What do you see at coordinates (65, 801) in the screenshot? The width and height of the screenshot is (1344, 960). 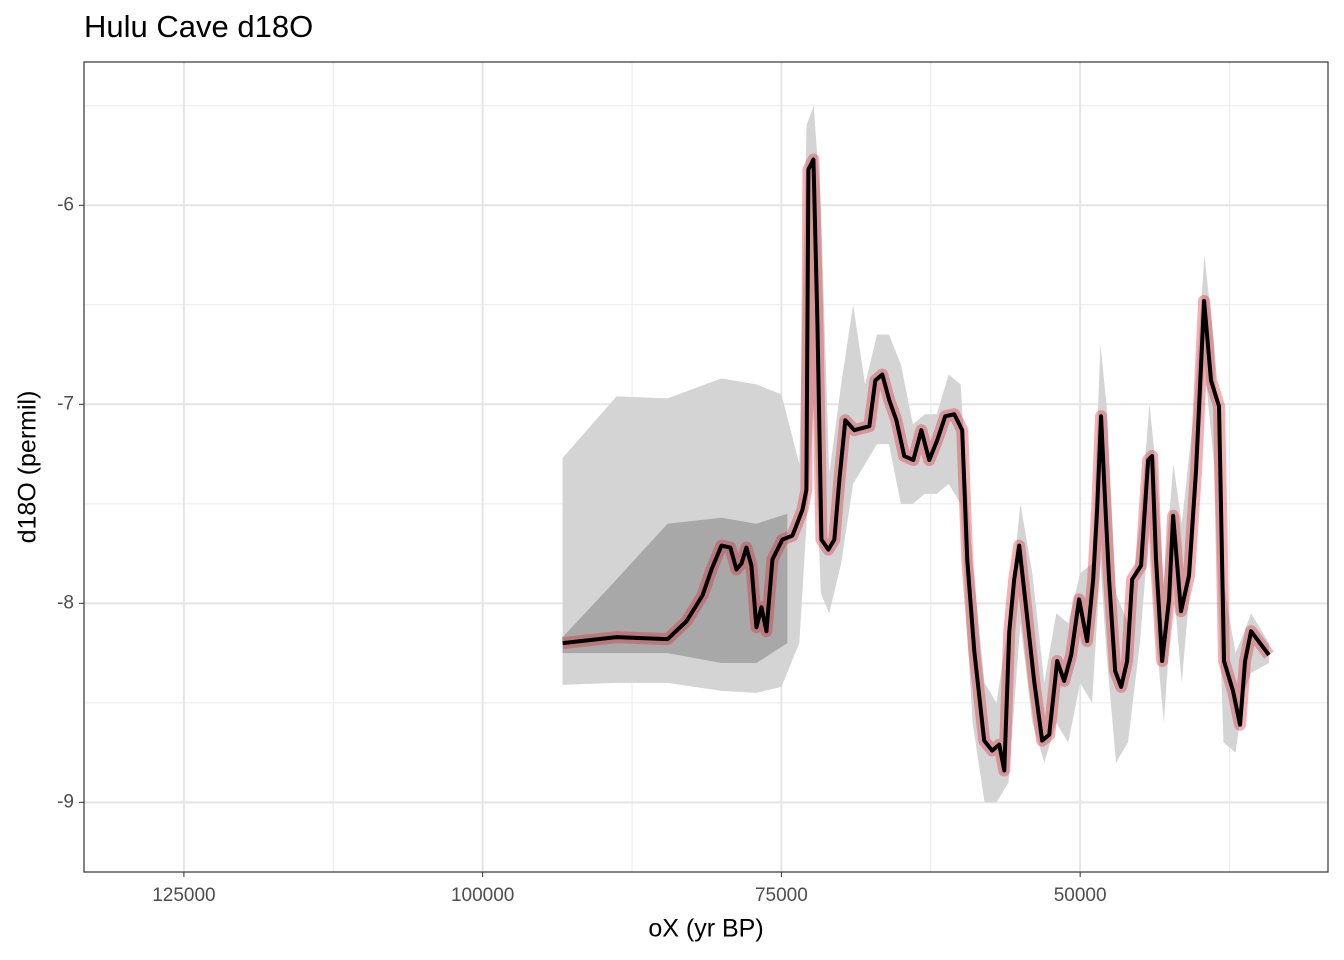 I see `y-tick-label: -9` at bounding box center [65, 801].